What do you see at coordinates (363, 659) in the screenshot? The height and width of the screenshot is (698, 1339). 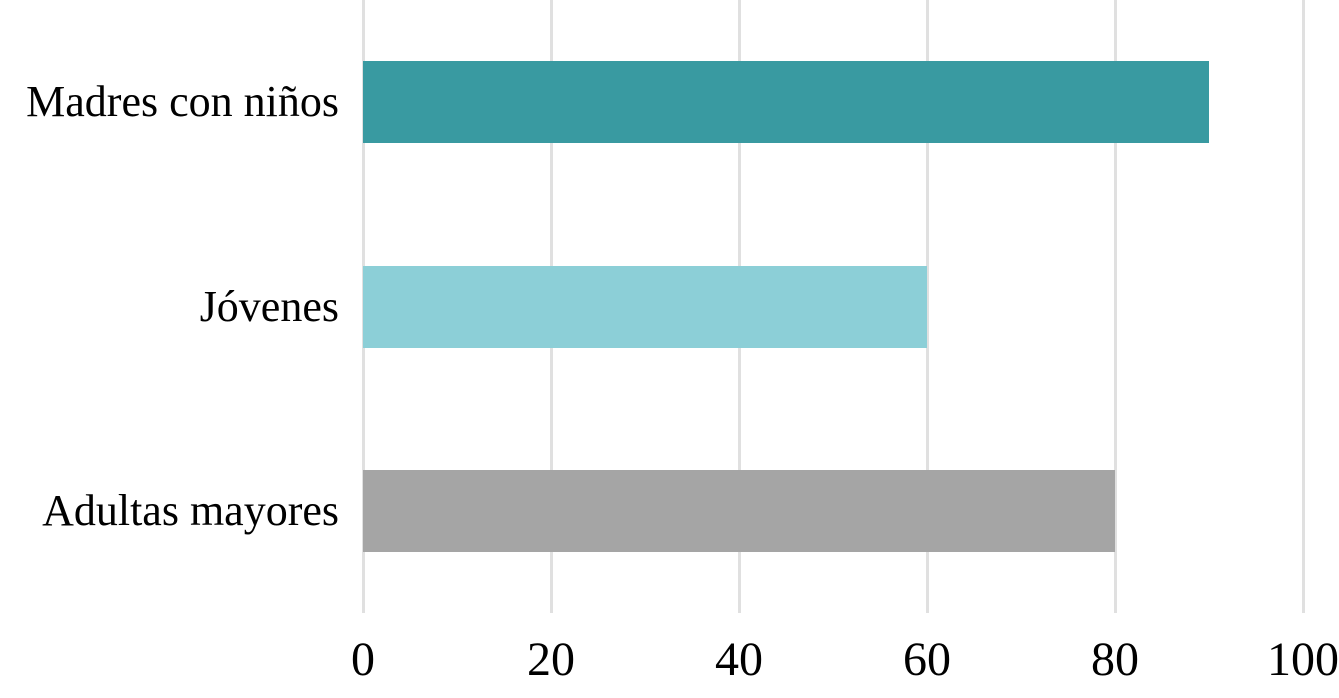 I see `x-axis-tick-label-0: 0` at bounding box center [363, 659].